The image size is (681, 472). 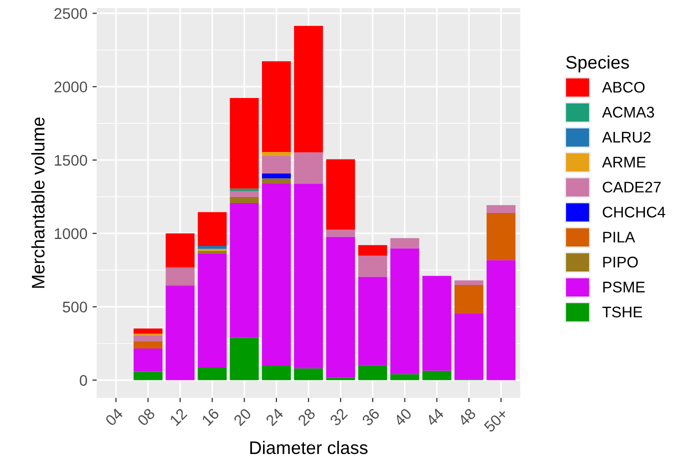 I want to click on legend-label: ARME, so click(x=624, y=162).